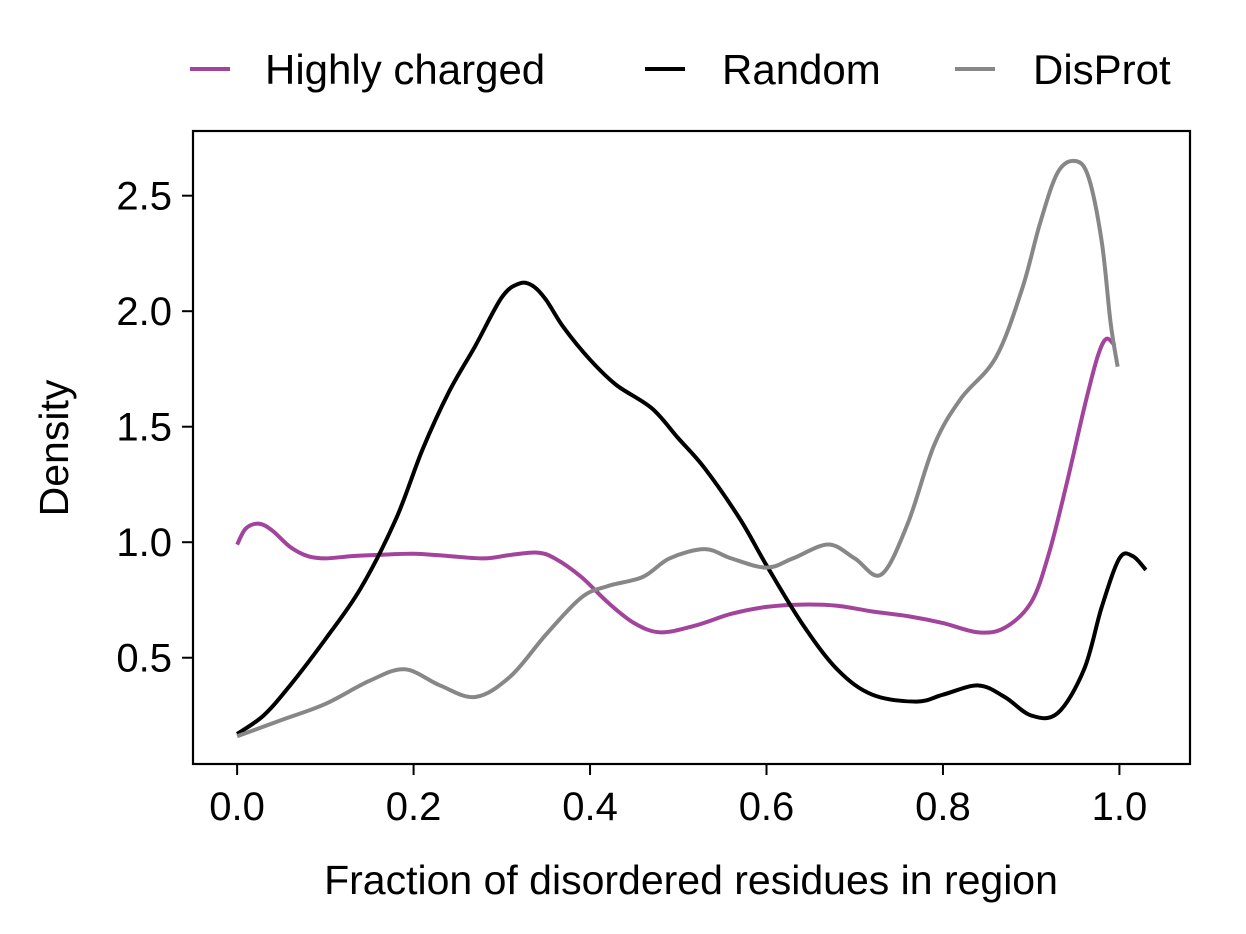 This screenshot has height=934, width=1246. What do you see at coordinates (144, 312) in the screenshot?
I see `y-tick-label: 2.0` at bounding box center [144, 312].